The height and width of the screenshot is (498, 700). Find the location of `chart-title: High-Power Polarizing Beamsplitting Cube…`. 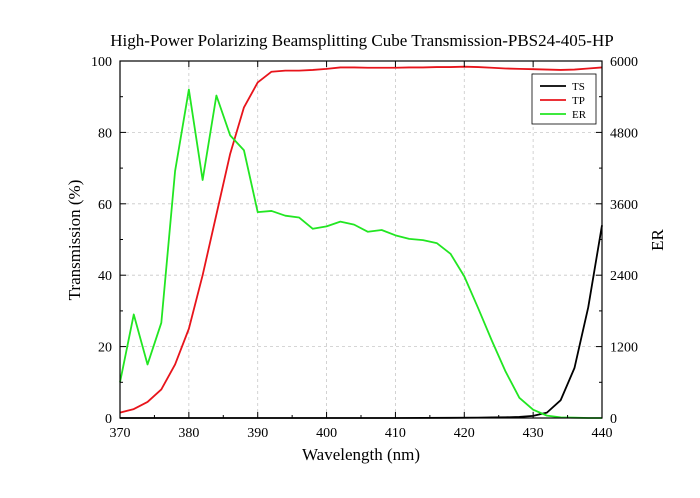

chart-title: High-Power Polarizing Beamsplitting Cube… is located at coordinates (361, 40).